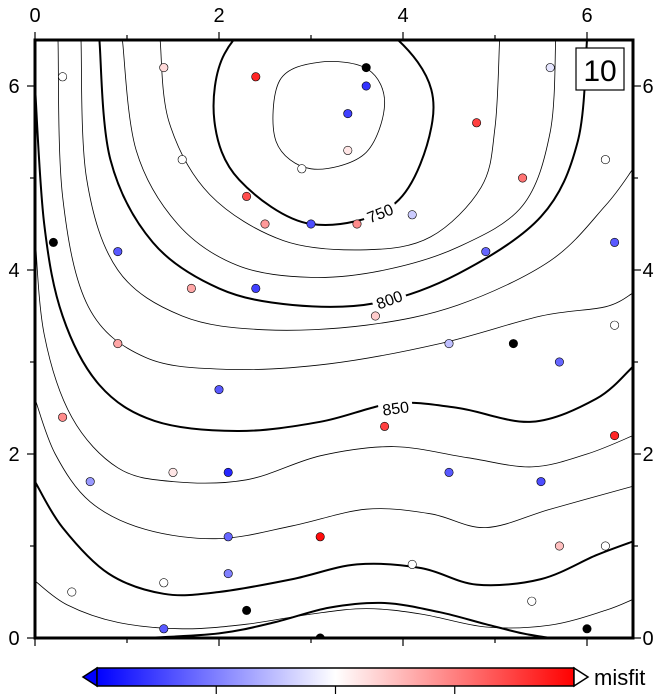 The image size is (668, 697). What do you see at coordinates (89, 677) in the screenshot?
I see `colorbar-low-triangle` at bounding box center [89, 677].